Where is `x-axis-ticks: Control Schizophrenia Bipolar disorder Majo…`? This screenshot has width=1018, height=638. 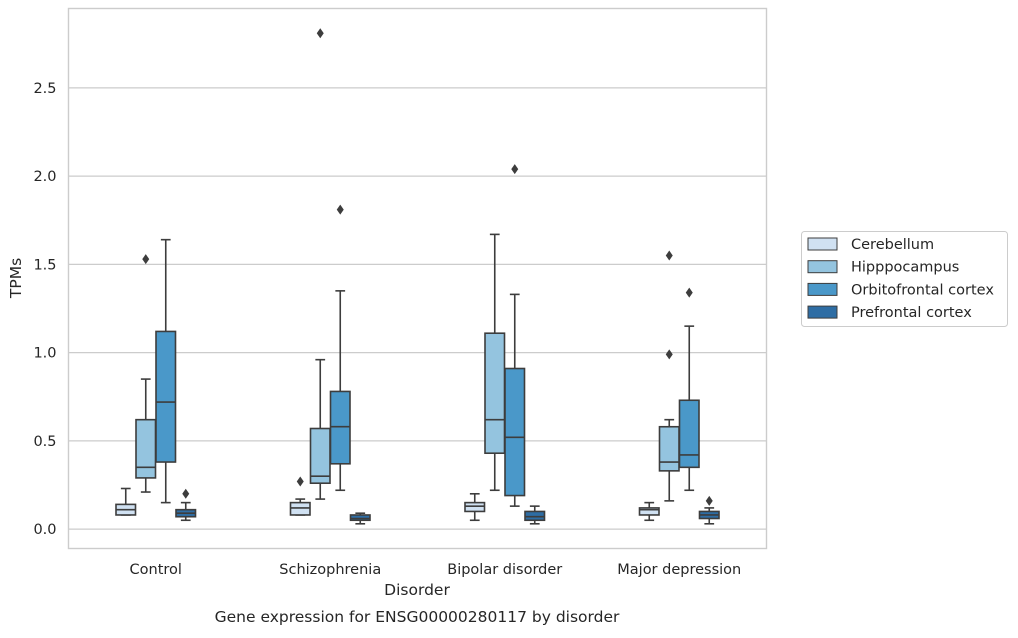
x-axis-ticks: Control Schizophrenia Bipolar disorder Majo… is located at coordinates (436, 570).